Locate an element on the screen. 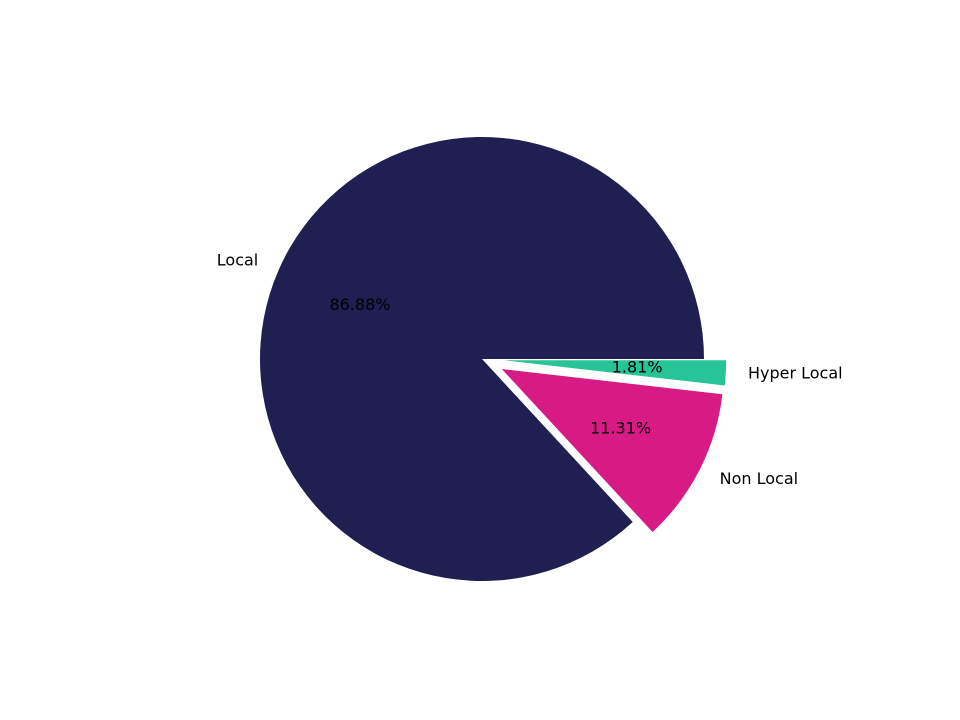  slice-label: Non Local is located at coordinates (759, 478).